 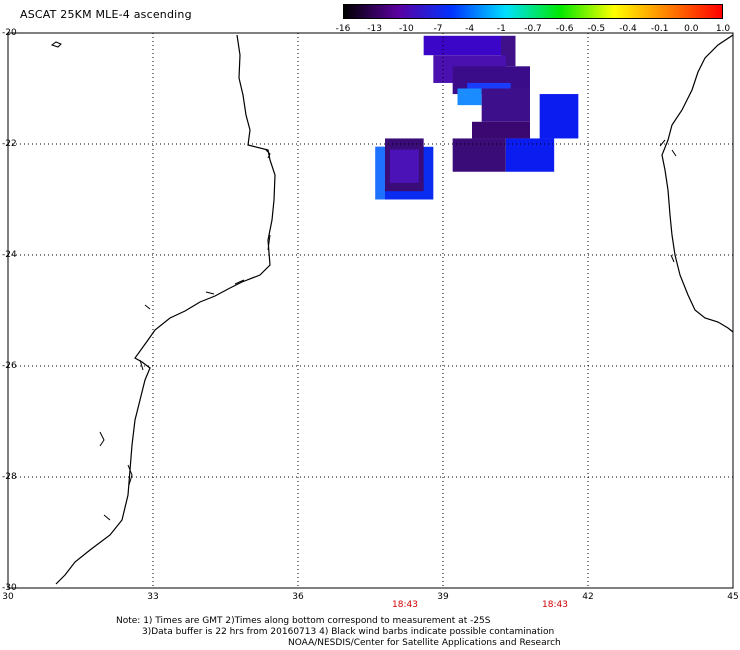 What do you see at coordinates (9, 477) in the screenshot?
I see `latitude-tick-label: -28` at bounding box center [9, 477].